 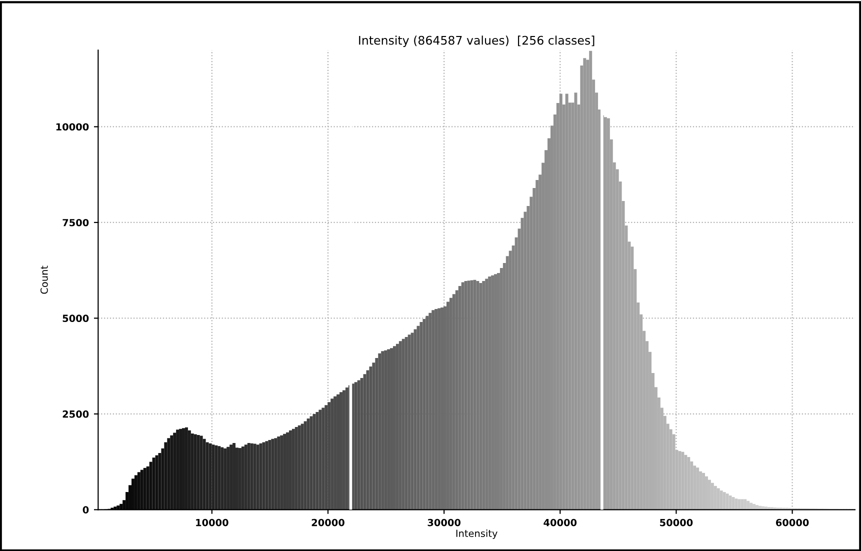 What do you see at coordinates (476, 42) in the screenshot?
I see `chart-title: Intensity (864587 values) [256 classes]` at bounding box center [476, 42].